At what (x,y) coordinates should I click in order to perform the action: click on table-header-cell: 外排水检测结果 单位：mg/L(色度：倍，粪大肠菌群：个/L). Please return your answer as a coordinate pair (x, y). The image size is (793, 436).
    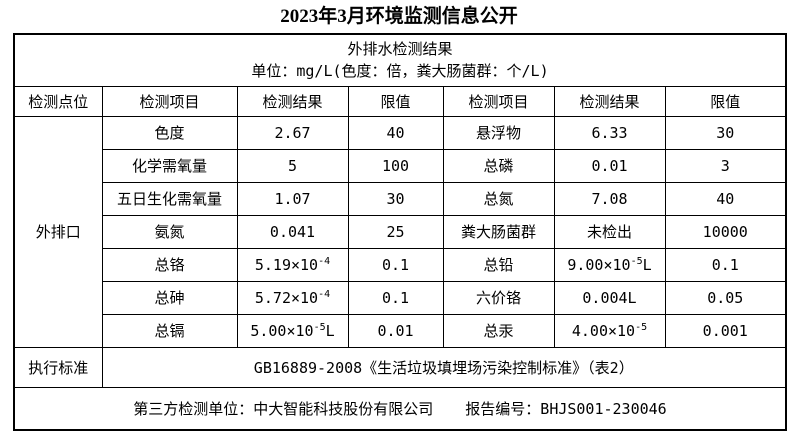
    Looking at the image, I should click on (400, 60).